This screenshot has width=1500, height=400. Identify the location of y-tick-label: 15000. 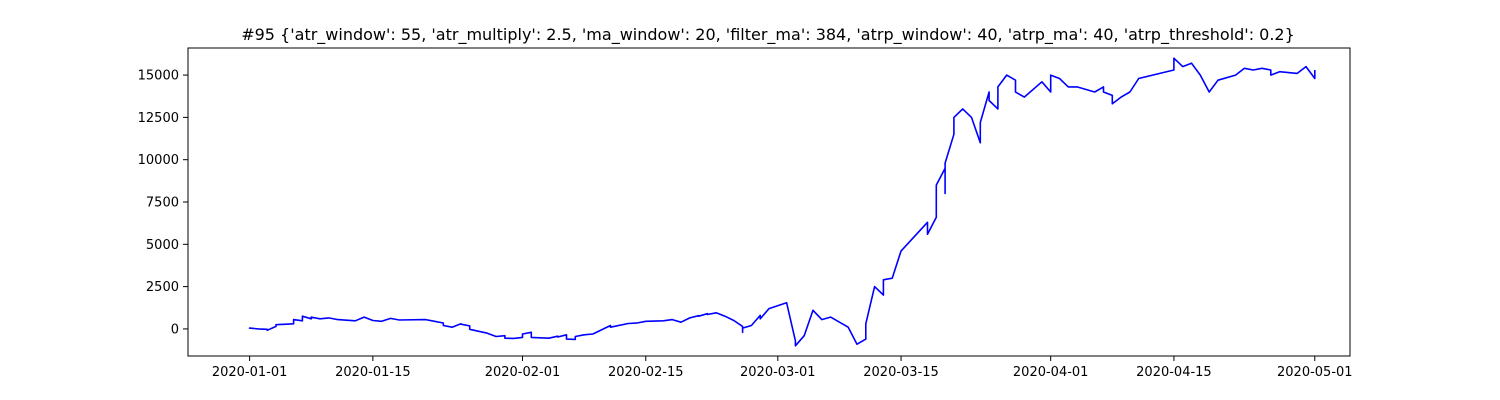
(158, 76).